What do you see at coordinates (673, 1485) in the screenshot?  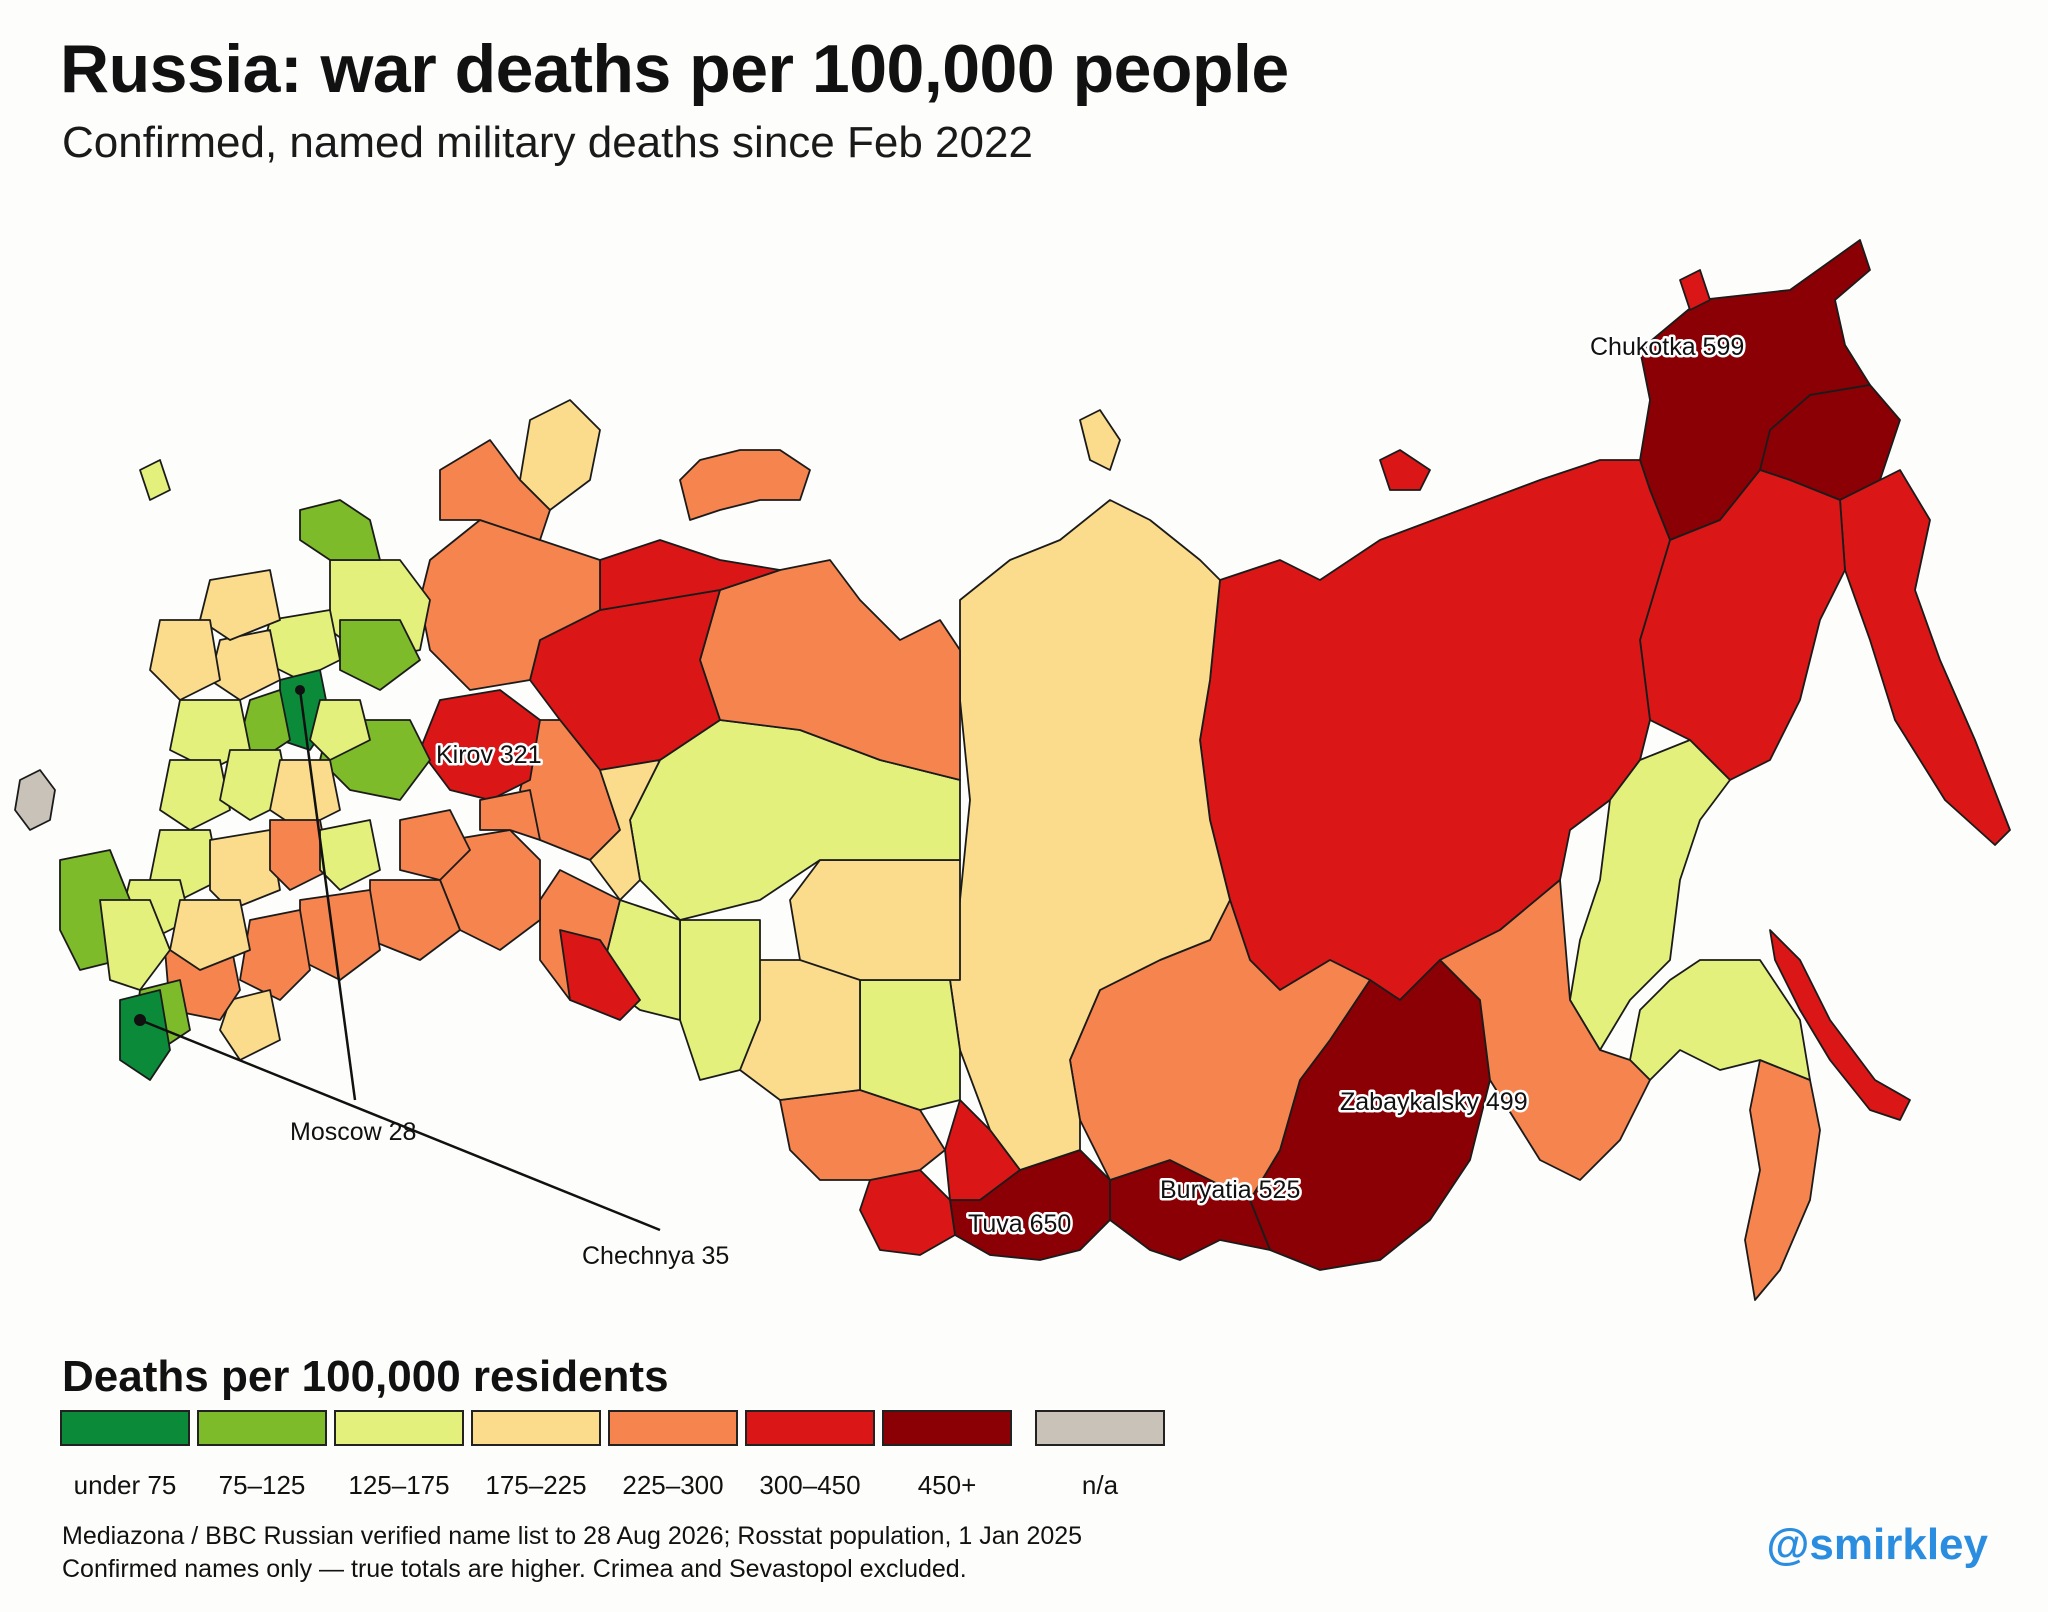 I see `legend-label-225-300: 225–300` at bounding box center [673, 1485].